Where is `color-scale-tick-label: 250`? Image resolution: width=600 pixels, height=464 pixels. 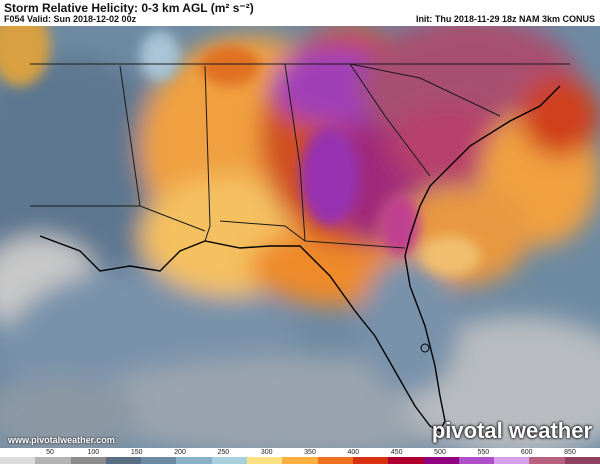
color-scale-tick-label: 250 is located at coordinates (223, 452).